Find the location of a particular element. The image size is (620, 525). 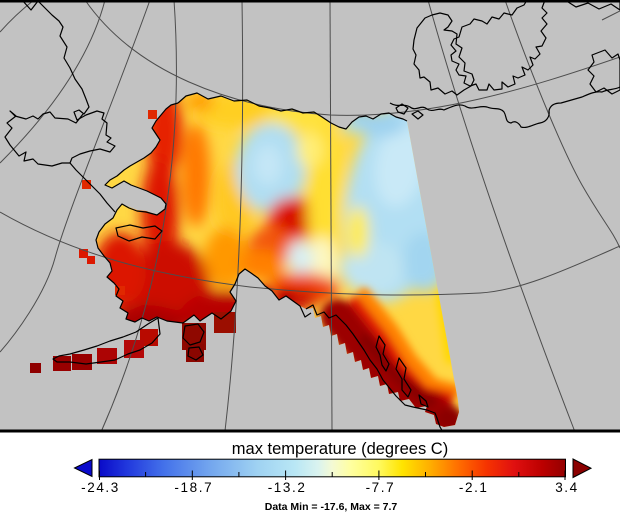

svg-text: -2.1 is located at coordinates (474, 487).